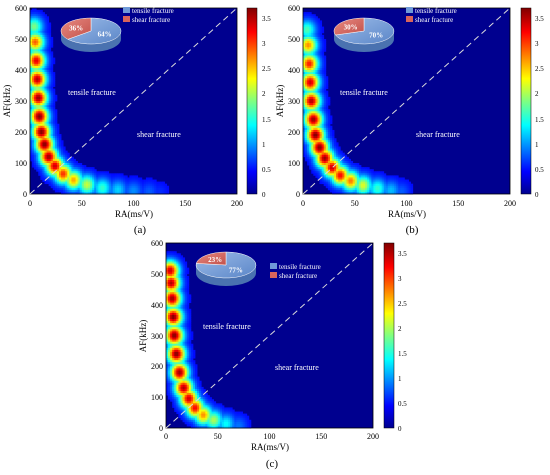 This screenshot has width=550, height=475. What do you see at coordinates (21, 101) in the screenshot?
I see `y-tick-label: 300` at bounding box center [21, 101].